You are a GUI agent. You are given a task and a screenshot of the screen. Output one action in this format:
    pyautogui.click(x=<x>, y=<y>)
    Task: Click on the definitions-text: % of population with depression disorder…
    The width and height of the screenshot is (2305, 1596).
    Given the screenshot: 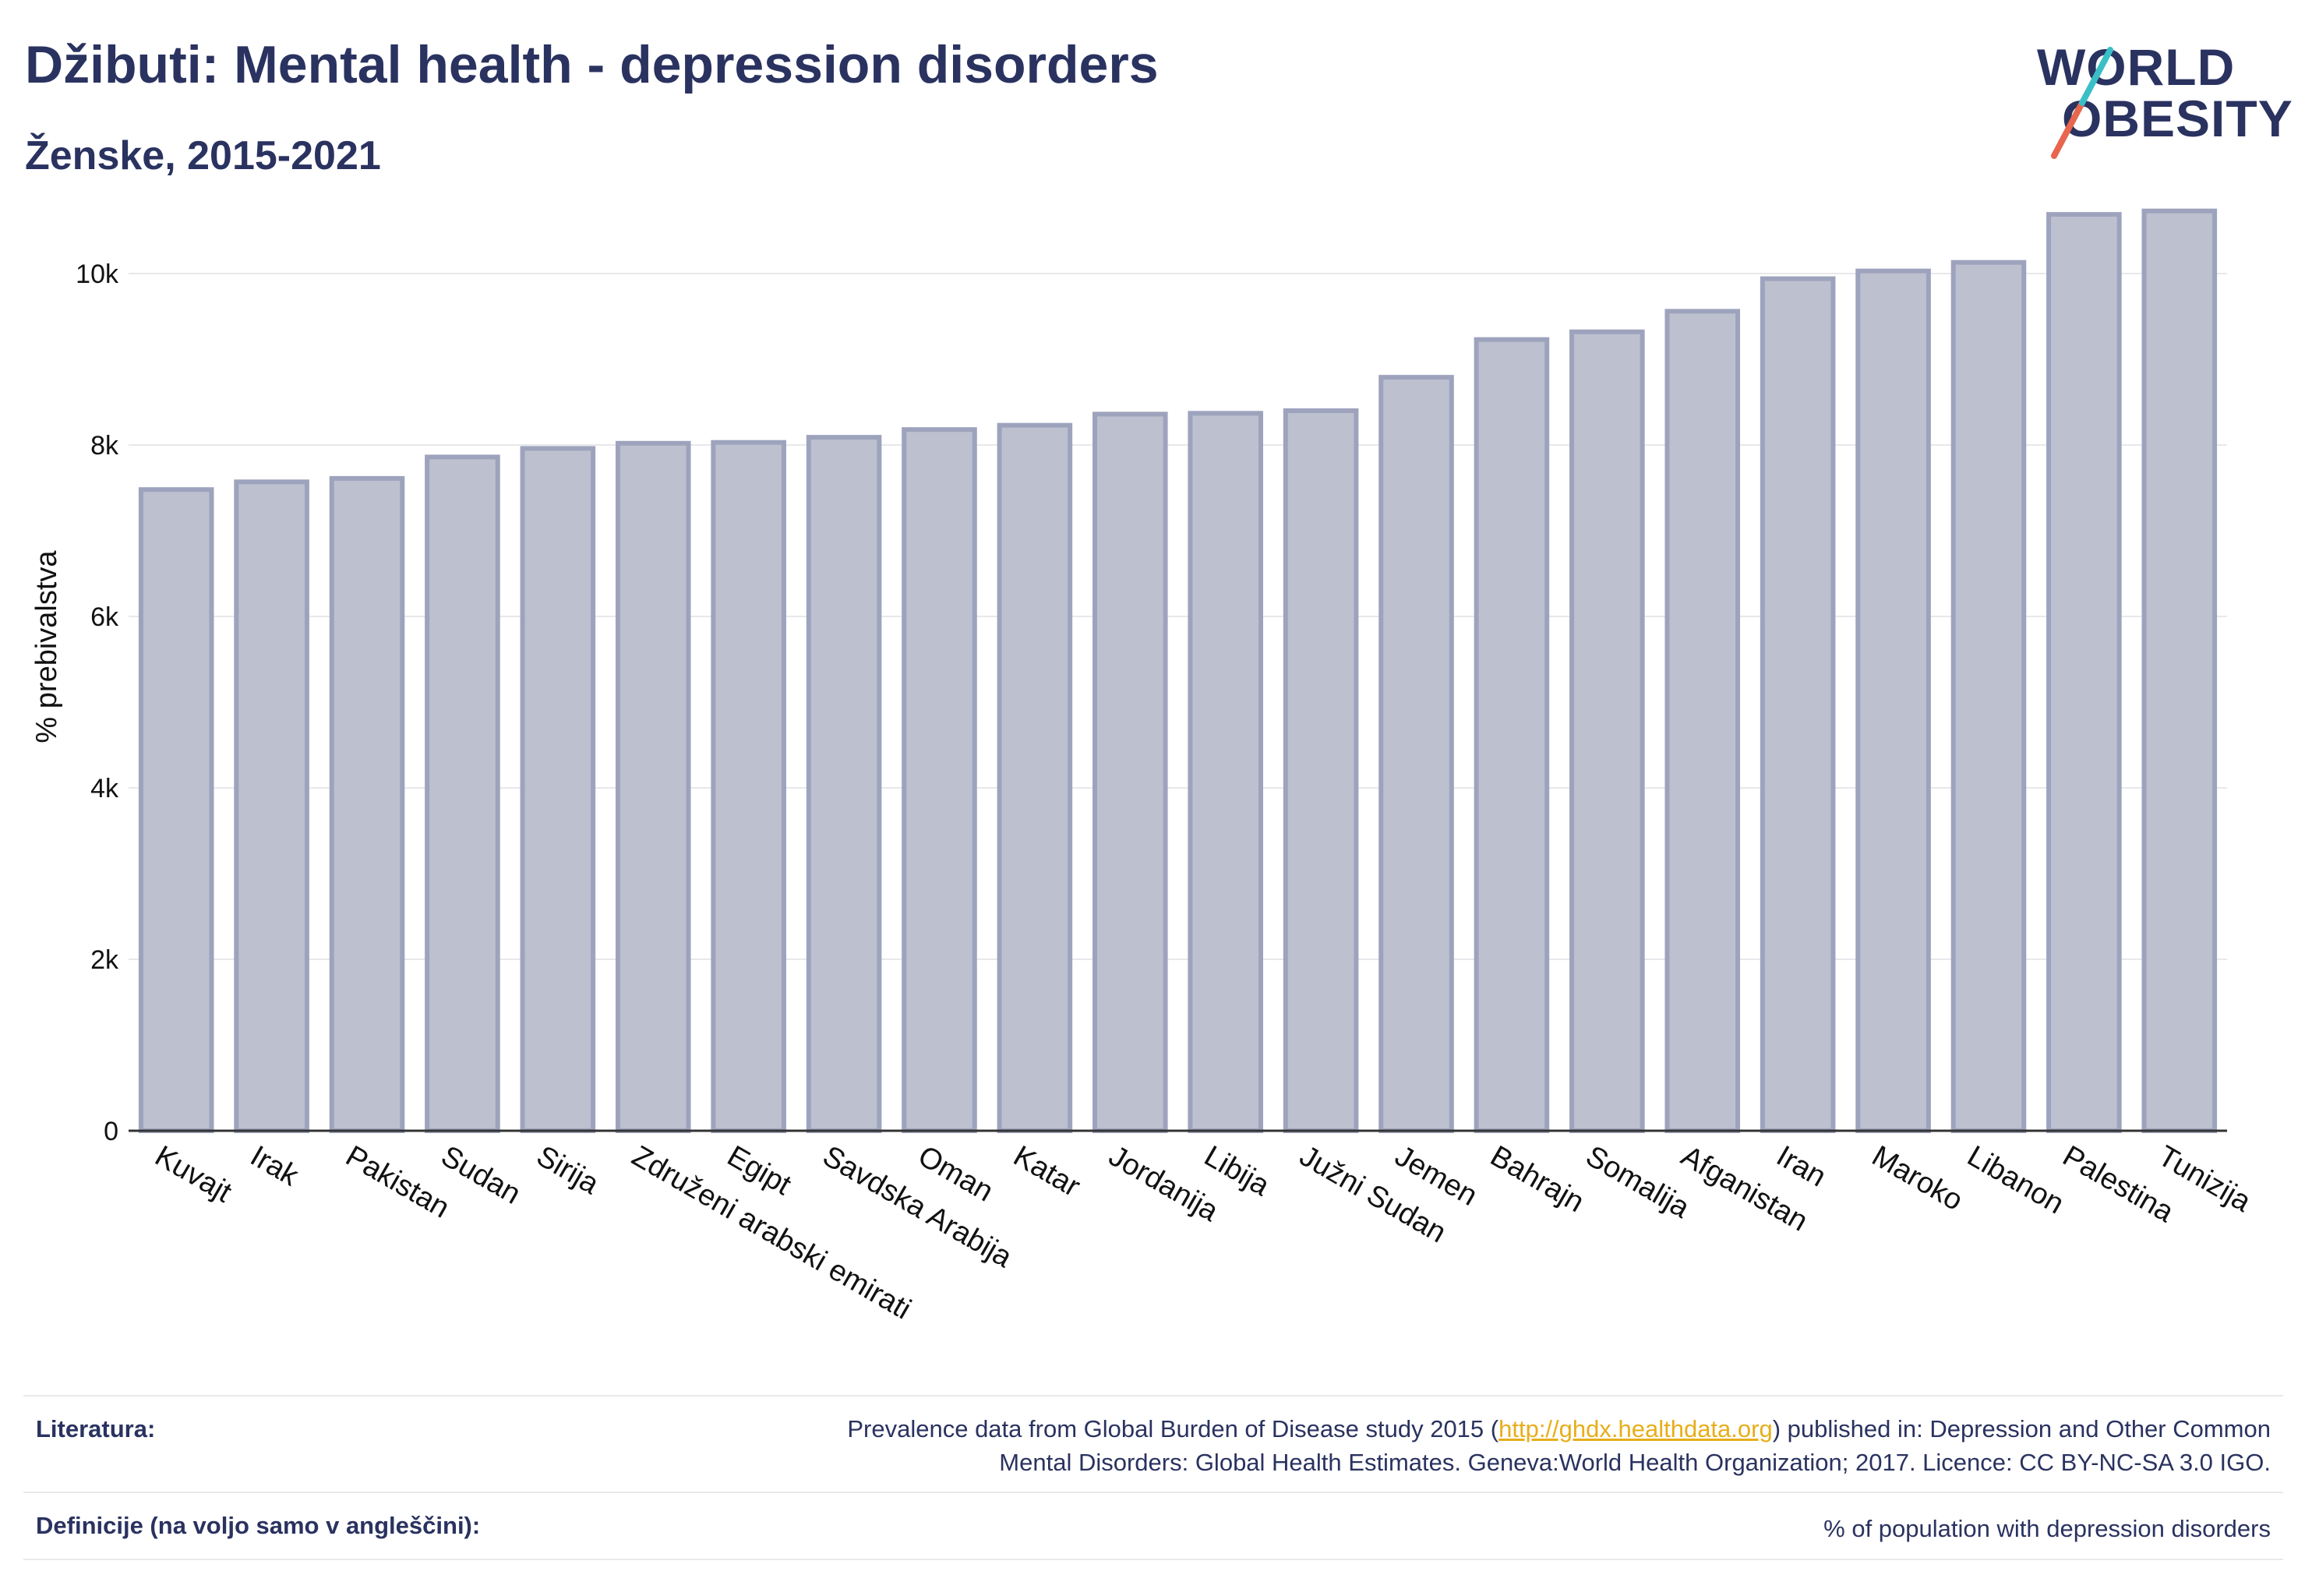 What is the action you would take?
    pyautogui.click(x=2047, y=1528)
    